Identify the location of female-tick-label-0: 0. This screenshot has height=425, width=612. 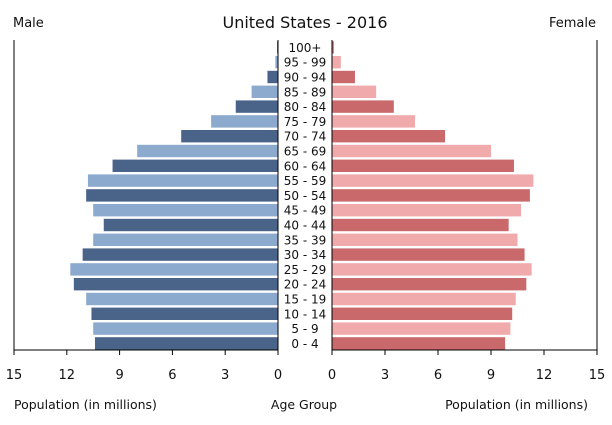
(332, 375).